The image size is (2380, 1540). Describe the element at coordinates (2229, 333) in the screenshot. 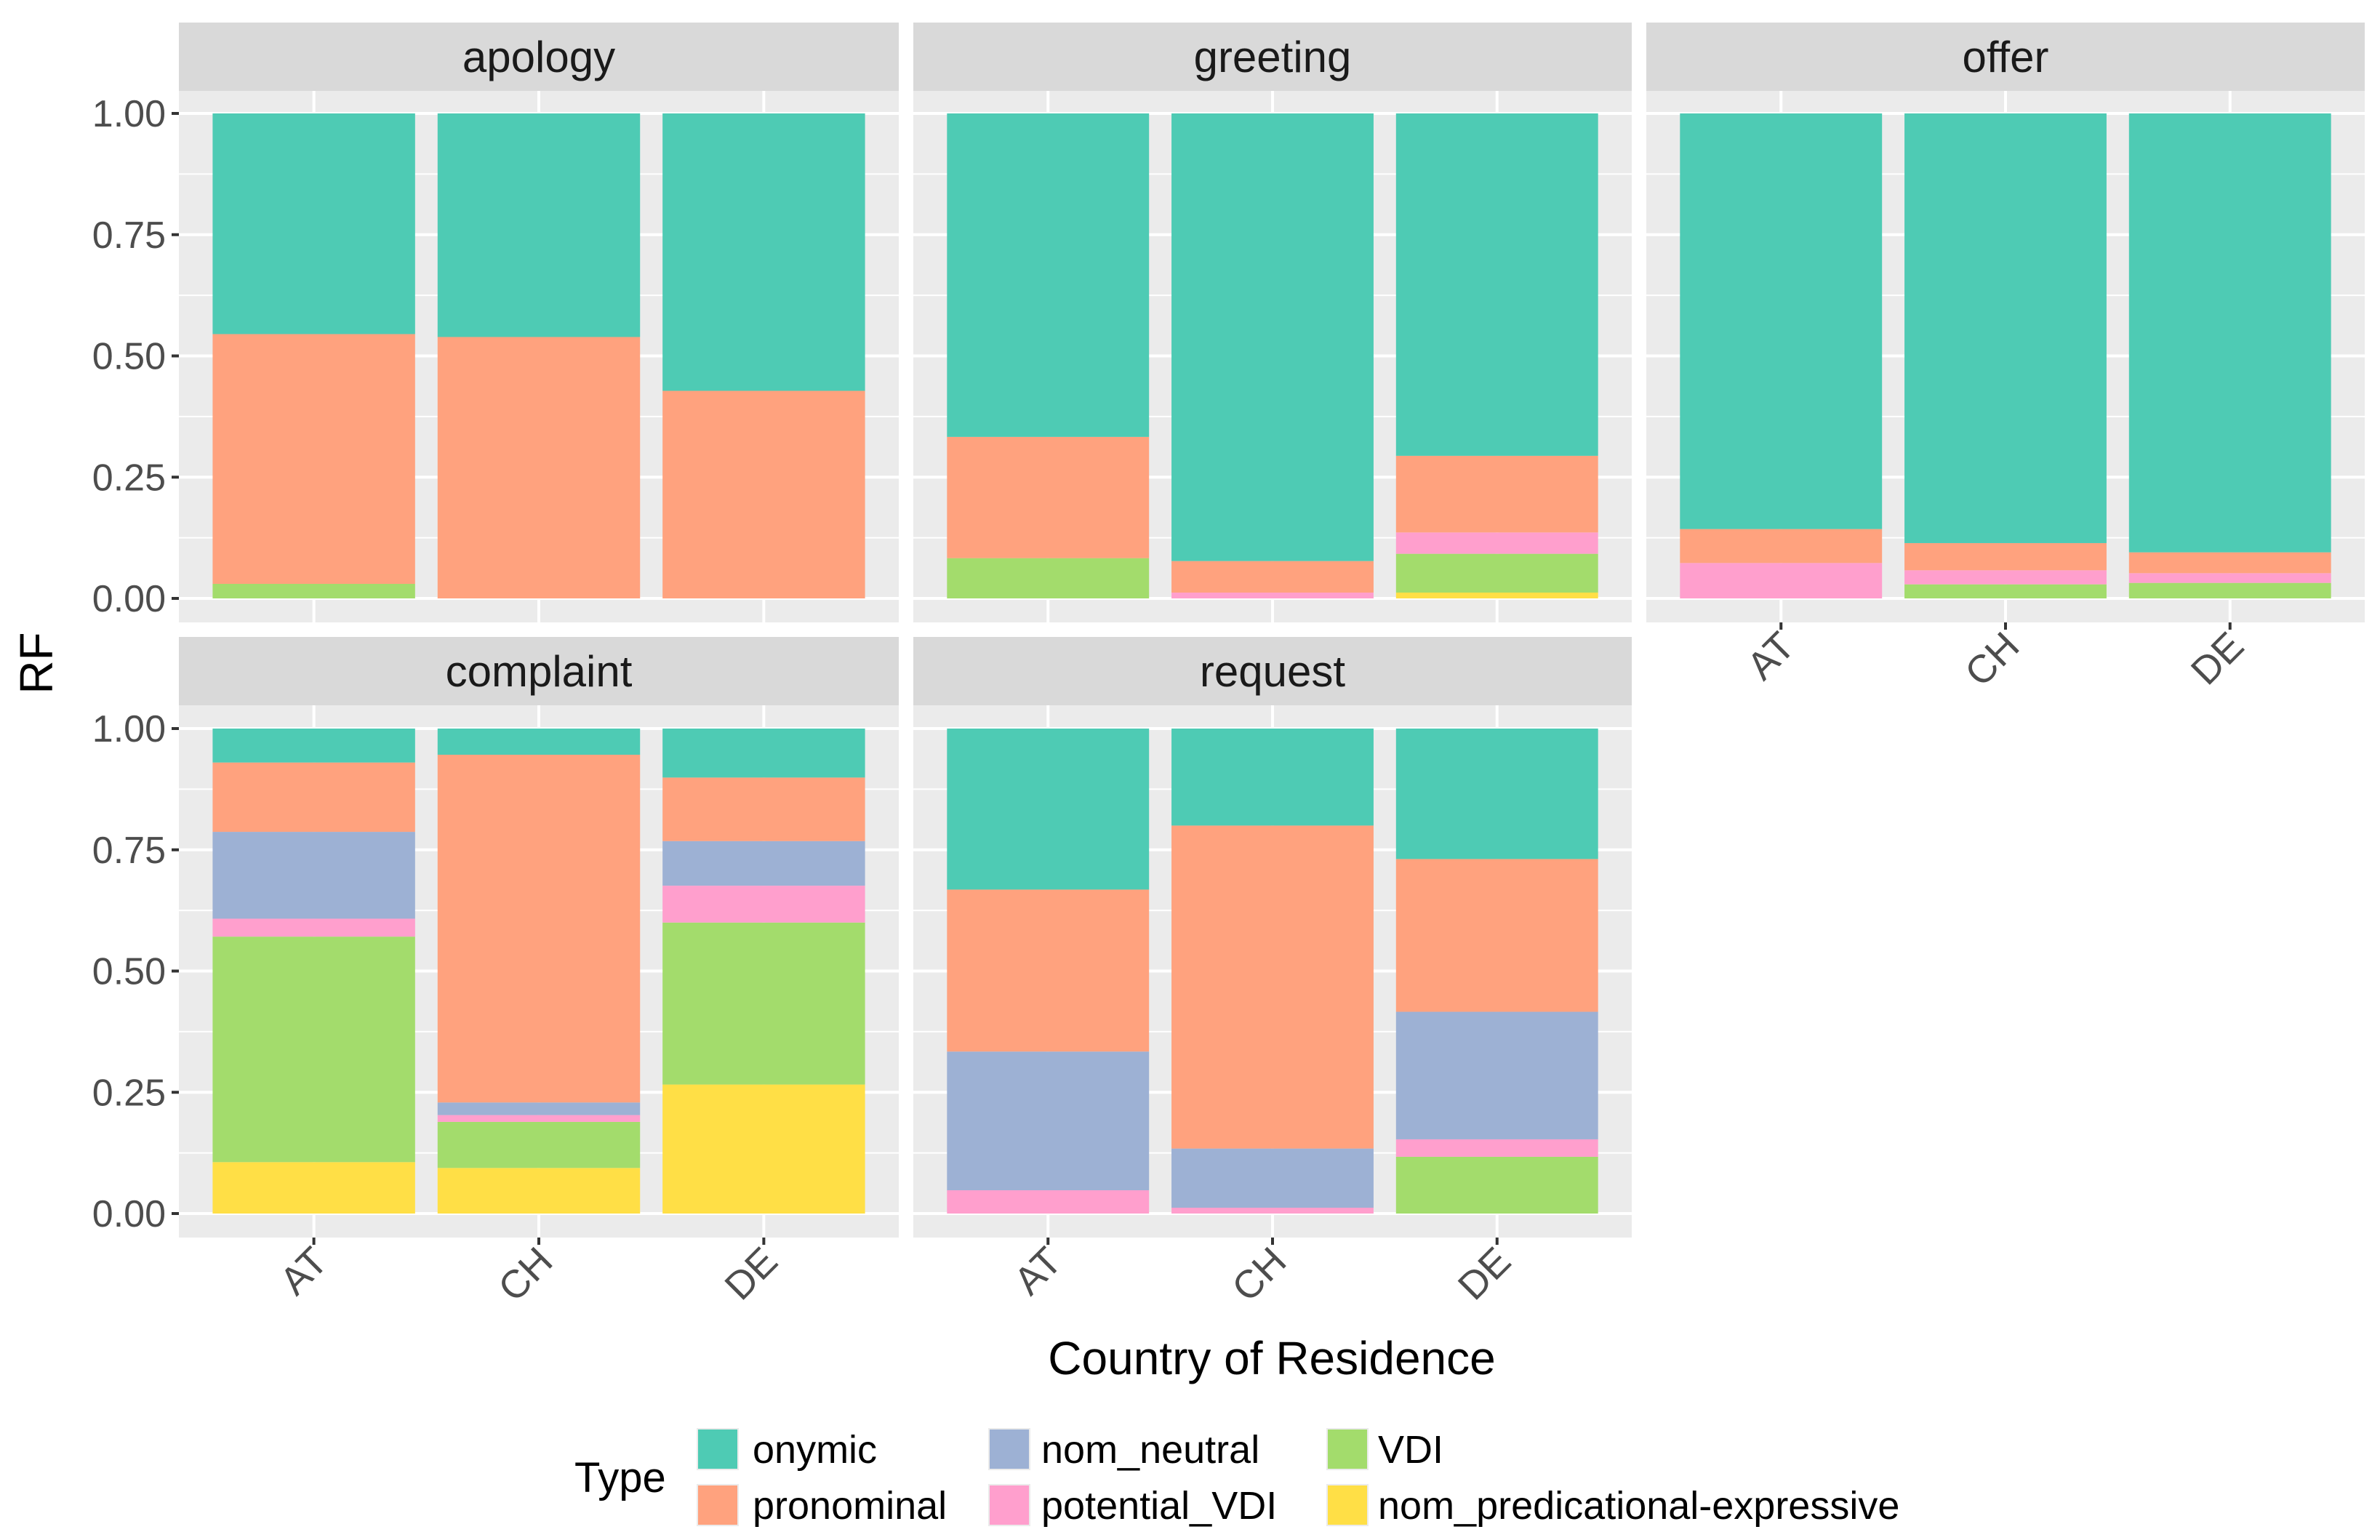

I see `bar-segment-offer-DE-onymic` at that location.